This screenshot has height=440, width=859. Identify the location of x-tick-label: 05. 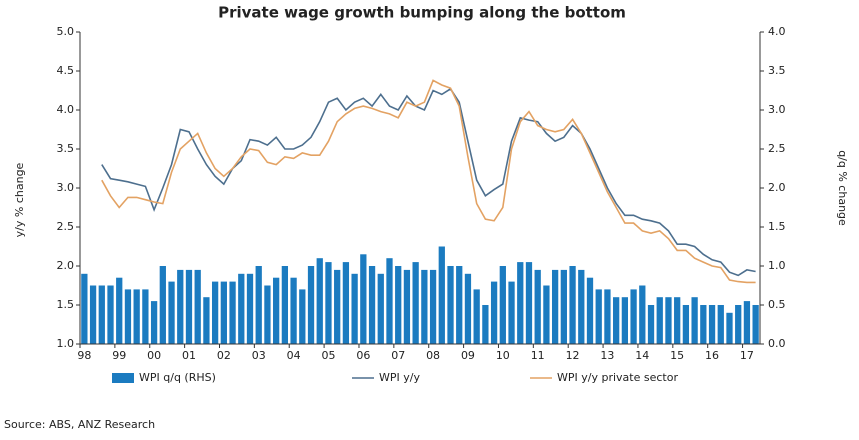
(328, 355).